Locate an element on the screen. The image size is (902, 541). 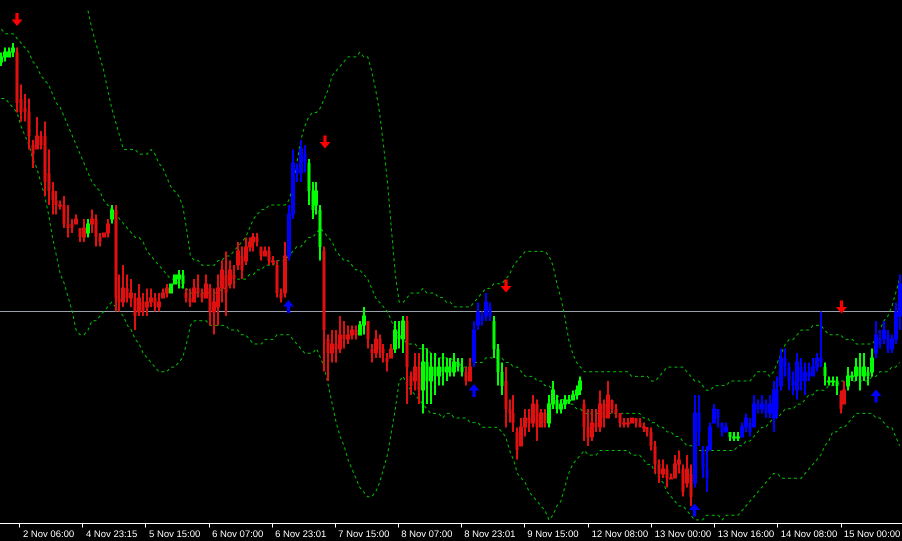
x-tick-label: 8 Nov 23:01 is located at coordinates (490, 534).